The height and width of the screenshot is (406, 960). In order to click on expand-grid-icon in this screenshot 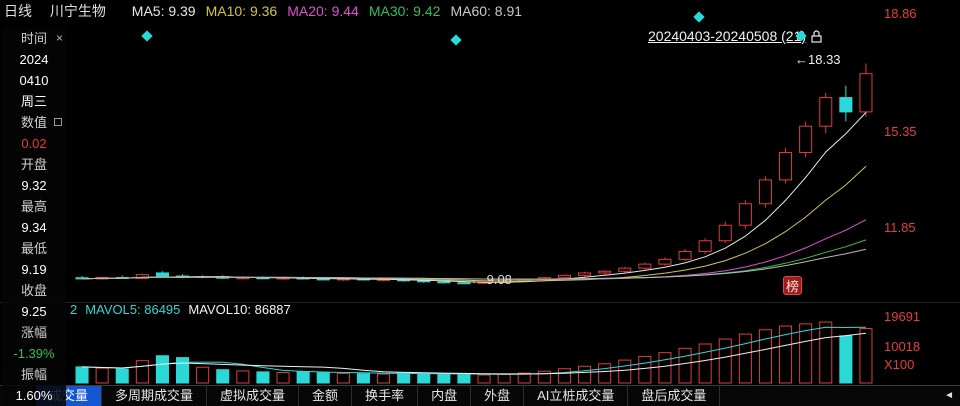, I will do `click(58, 122)`.